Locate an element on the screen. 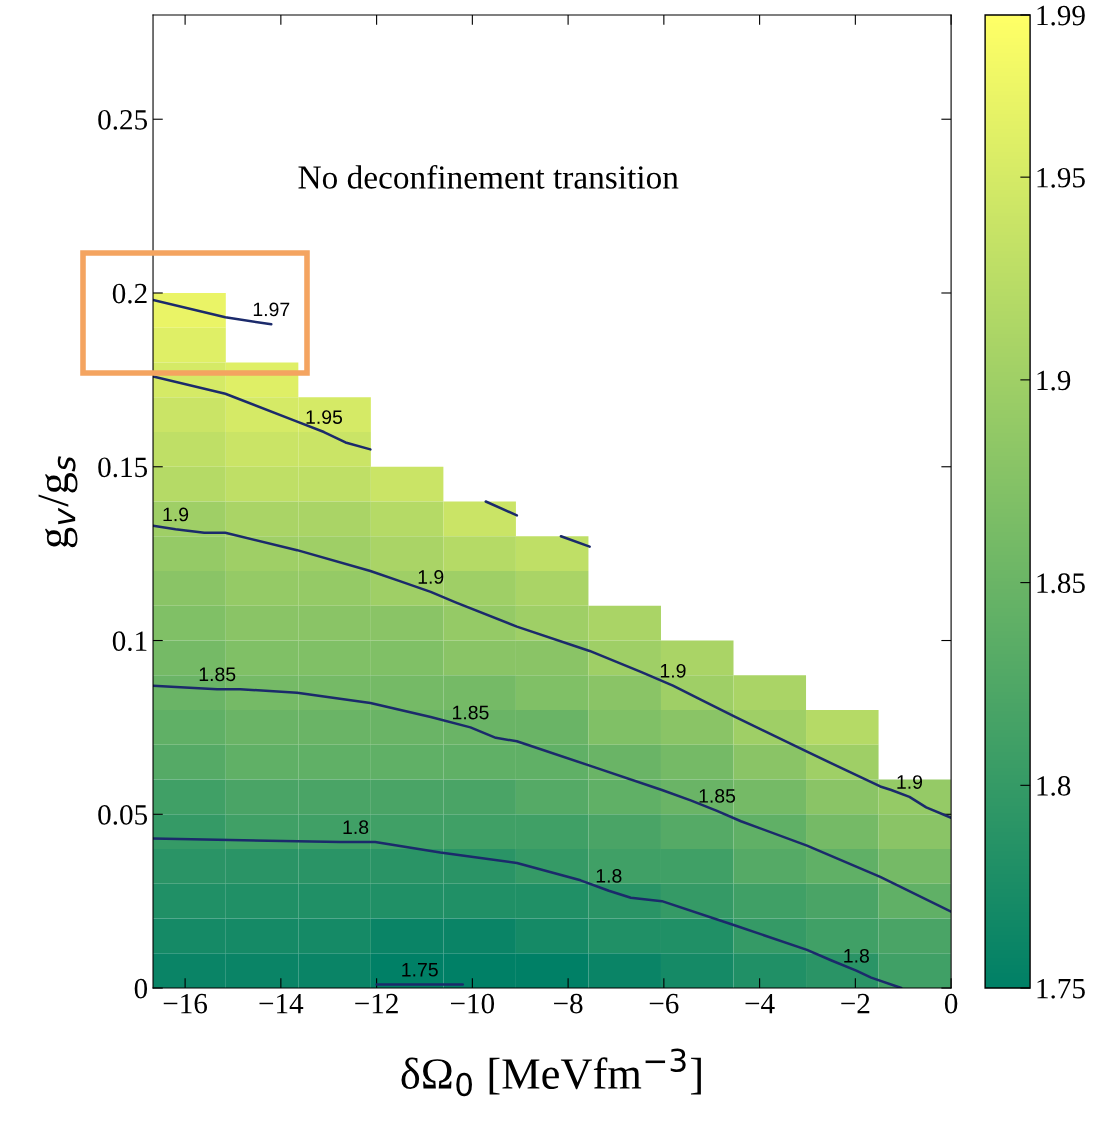 This screenshot has height=1134, width=1097. y-tick-label: 0.2 is located at coordinates (129, 293).